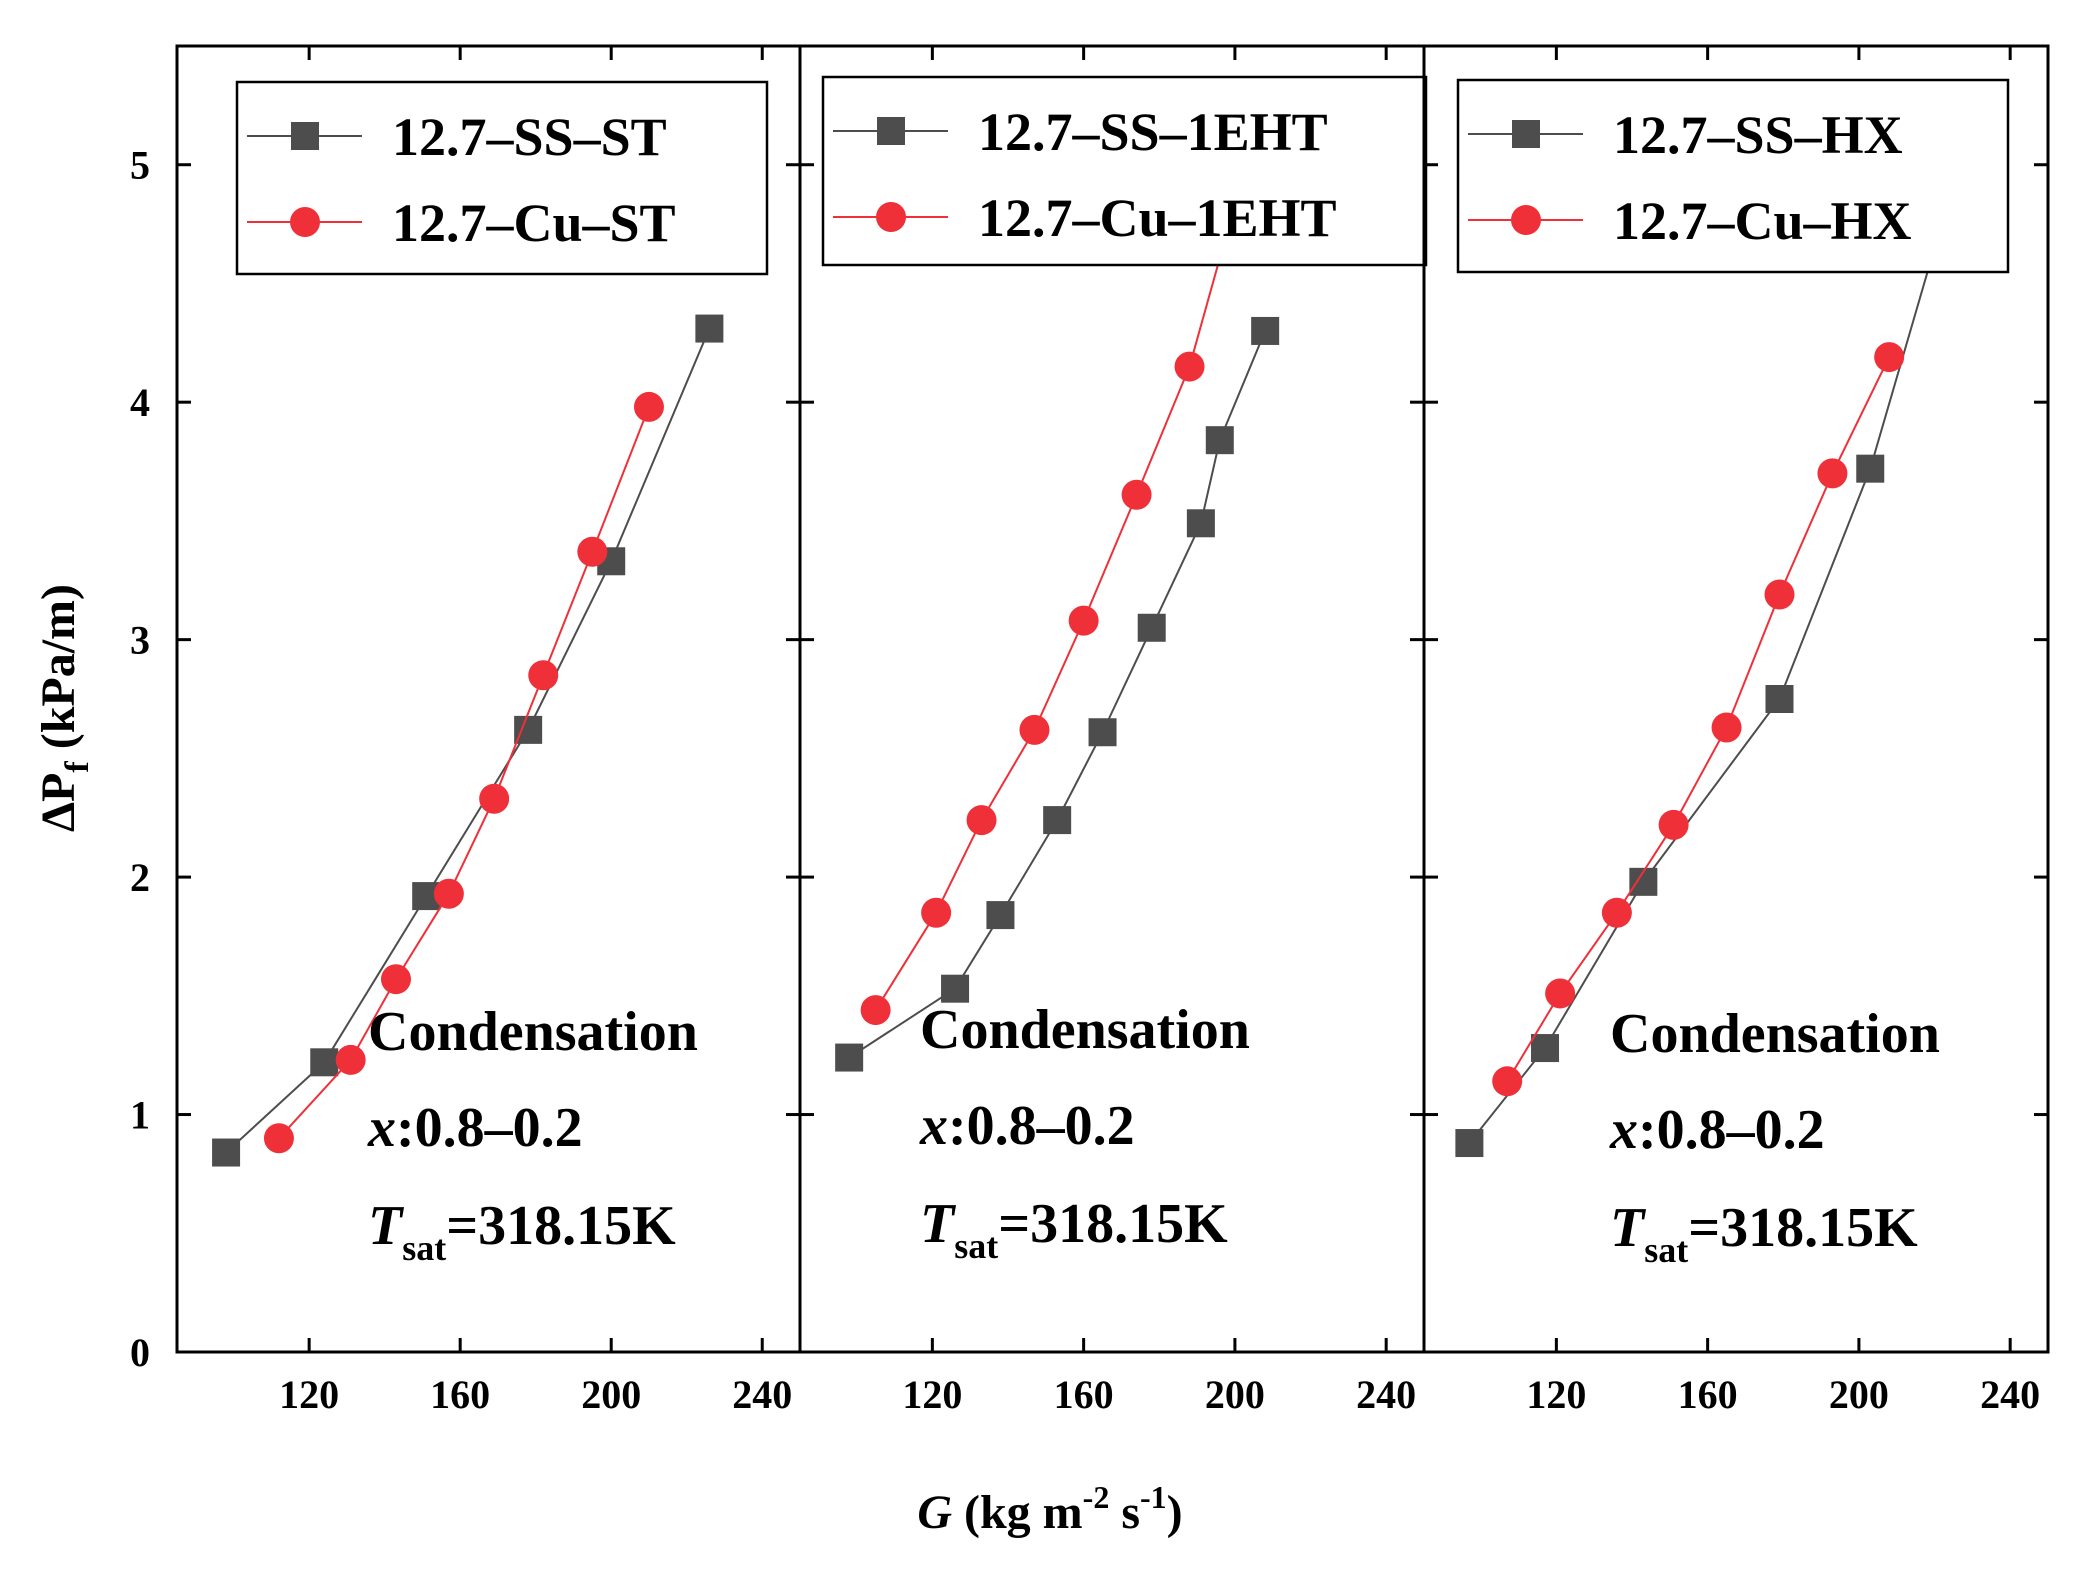 The image size is (2086, 1574). I want to click on legend-label: 12.7–Cu–ST, so click(534, 223).